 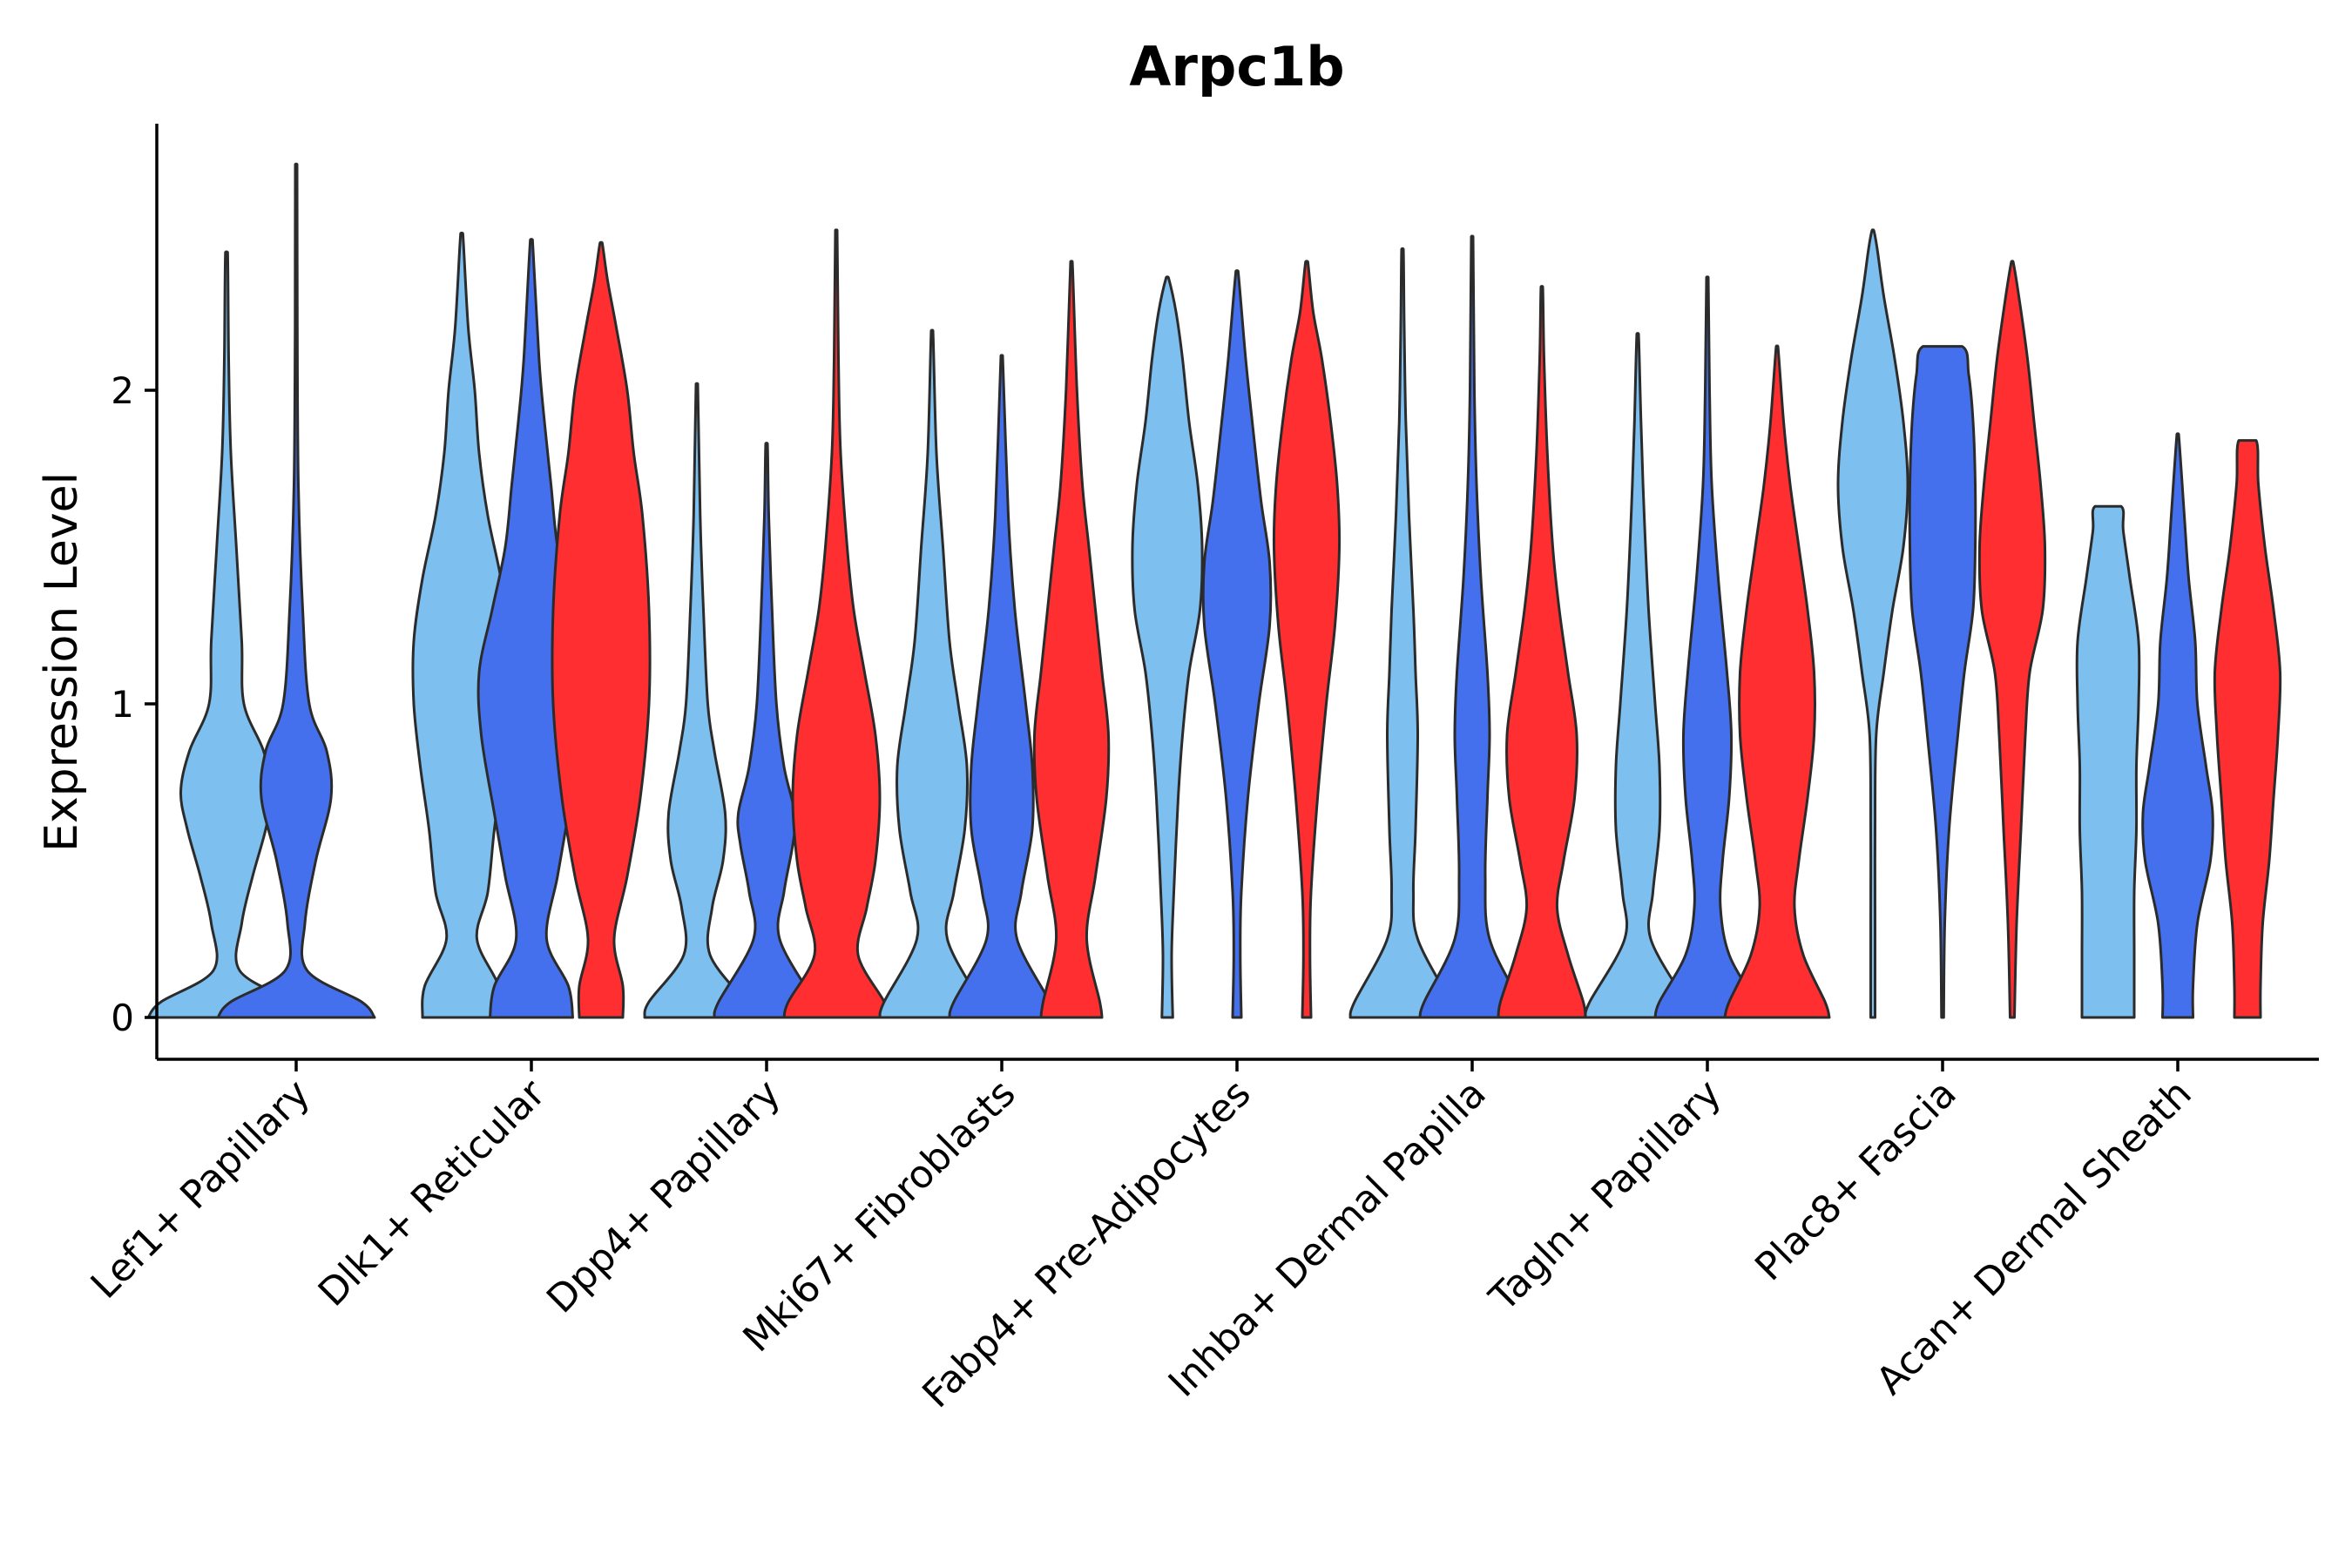 I want to click on y-tick-label: 1, so click(x=122, y=704).